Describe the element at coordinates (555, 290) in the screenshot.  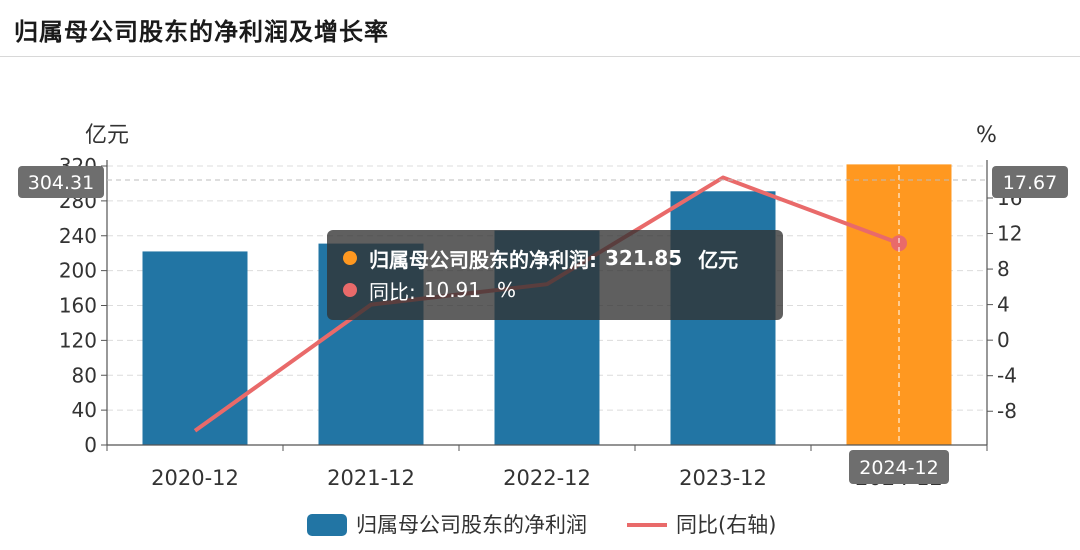
I see `tooltip-row-yoy: 同比: 10.91 %` at that location.